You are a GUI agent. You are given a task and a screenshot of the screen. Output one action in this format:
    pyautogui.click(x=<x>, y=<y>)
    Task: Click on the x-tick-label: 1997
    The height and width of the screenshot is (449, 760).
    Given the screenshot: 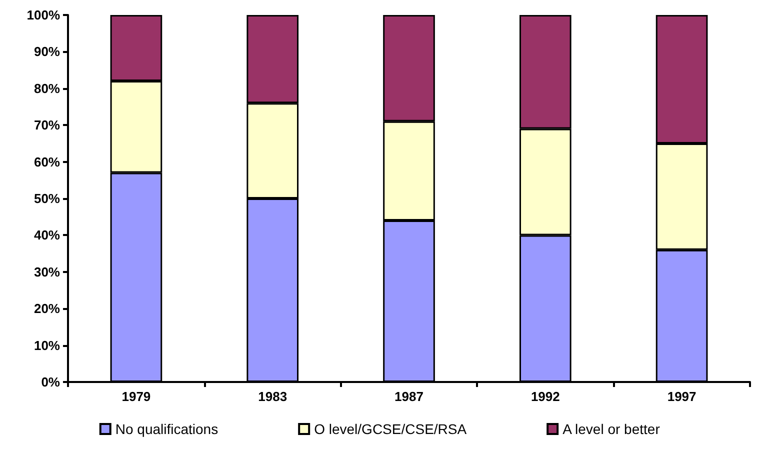 What is the action you would take?
    pyautogui.click(x=681, y=396)
    